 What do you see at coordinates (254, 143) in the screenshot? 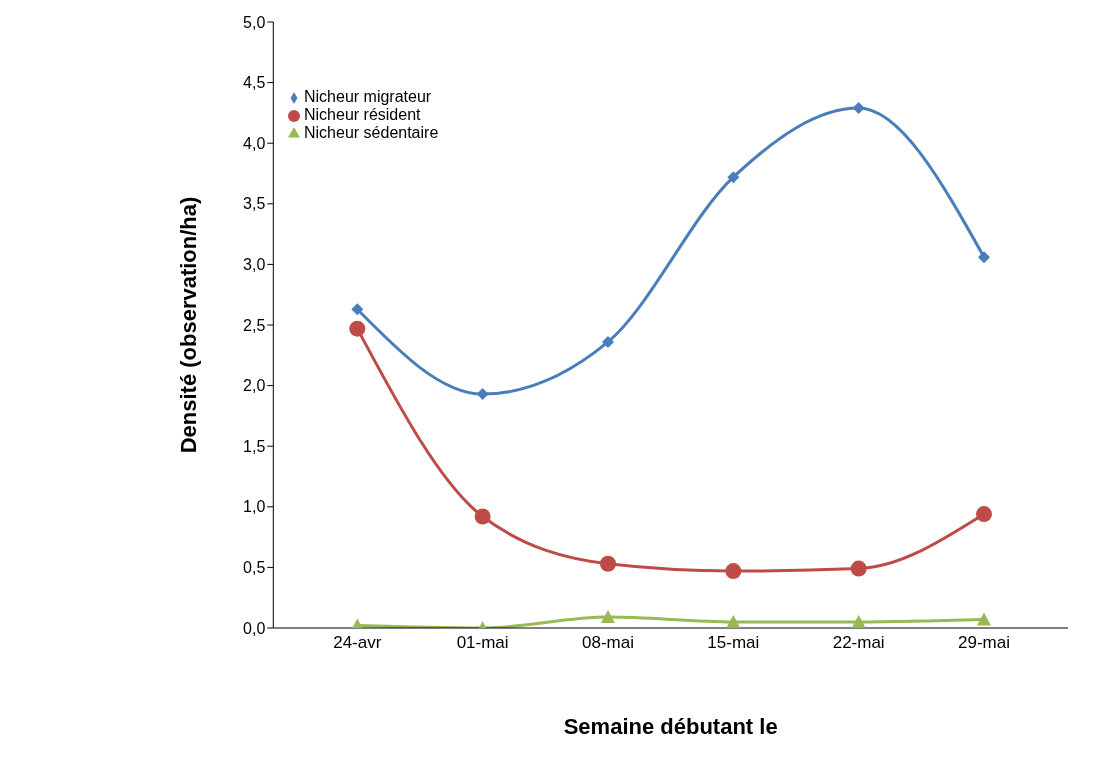
I see `y-tick-label: 4,0` at bounding box center [254, 143].